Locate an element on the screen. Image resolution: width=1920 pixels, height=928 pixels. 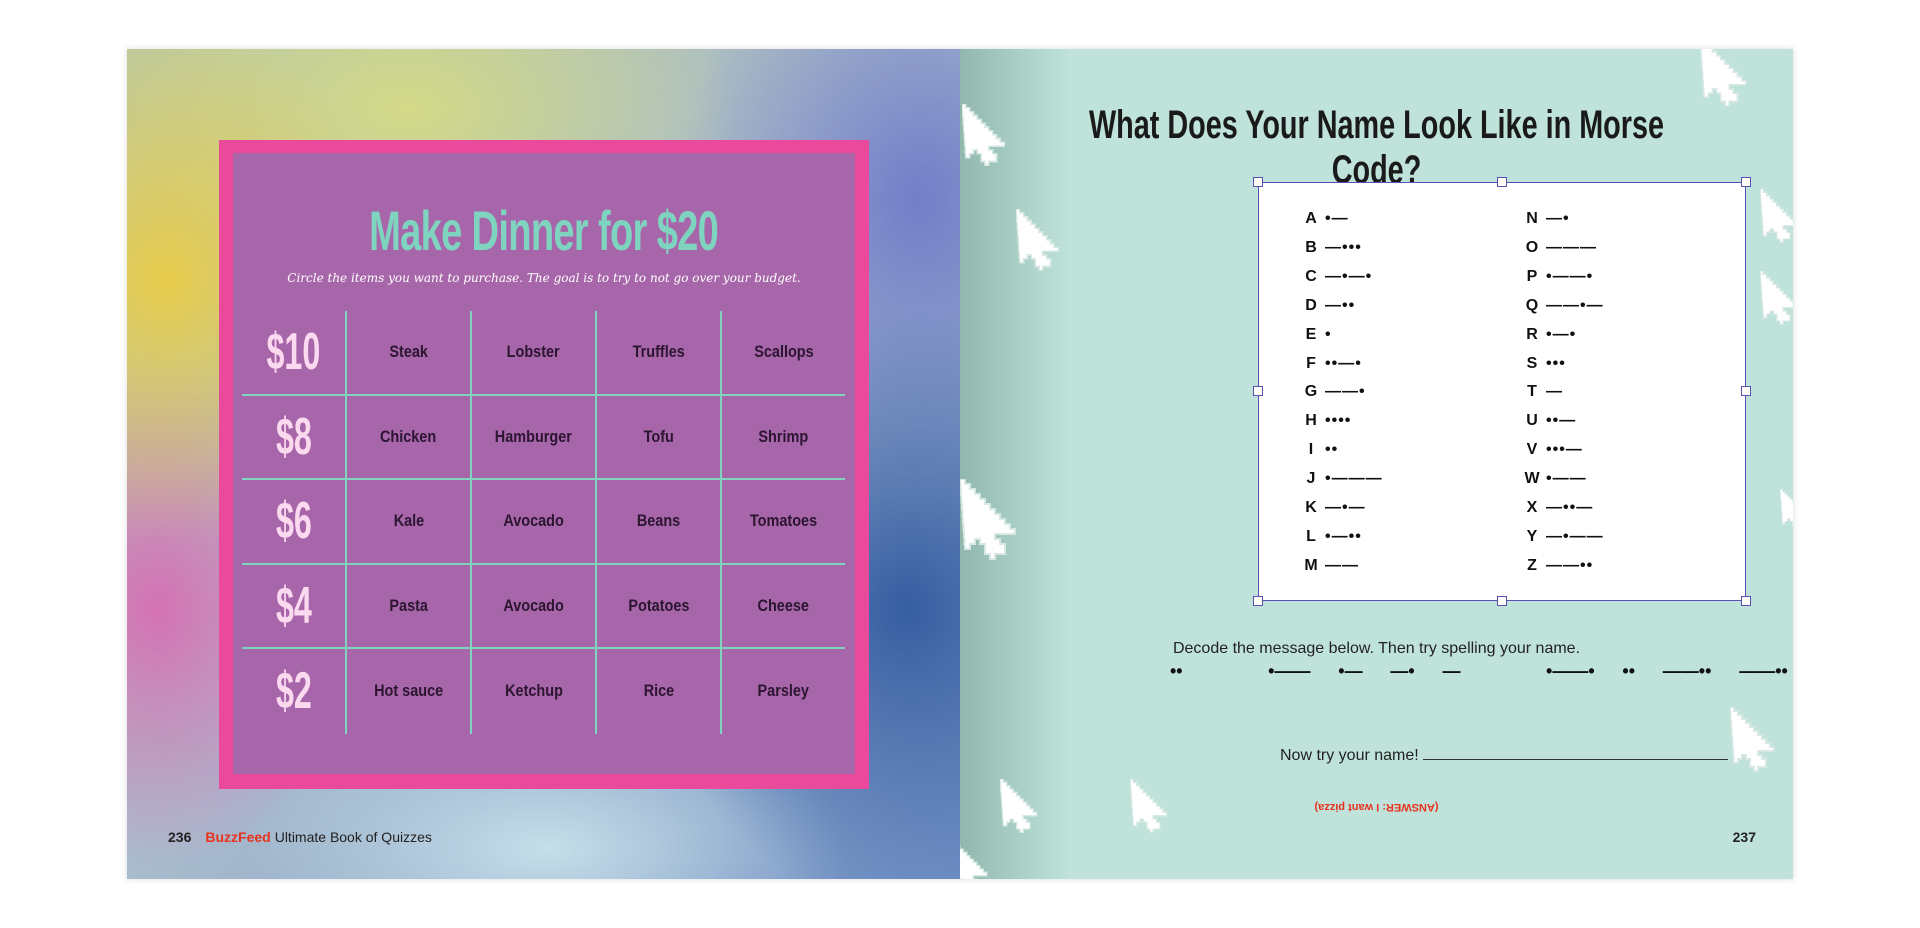
name-blank-line is located at coordinates (1575, 753).